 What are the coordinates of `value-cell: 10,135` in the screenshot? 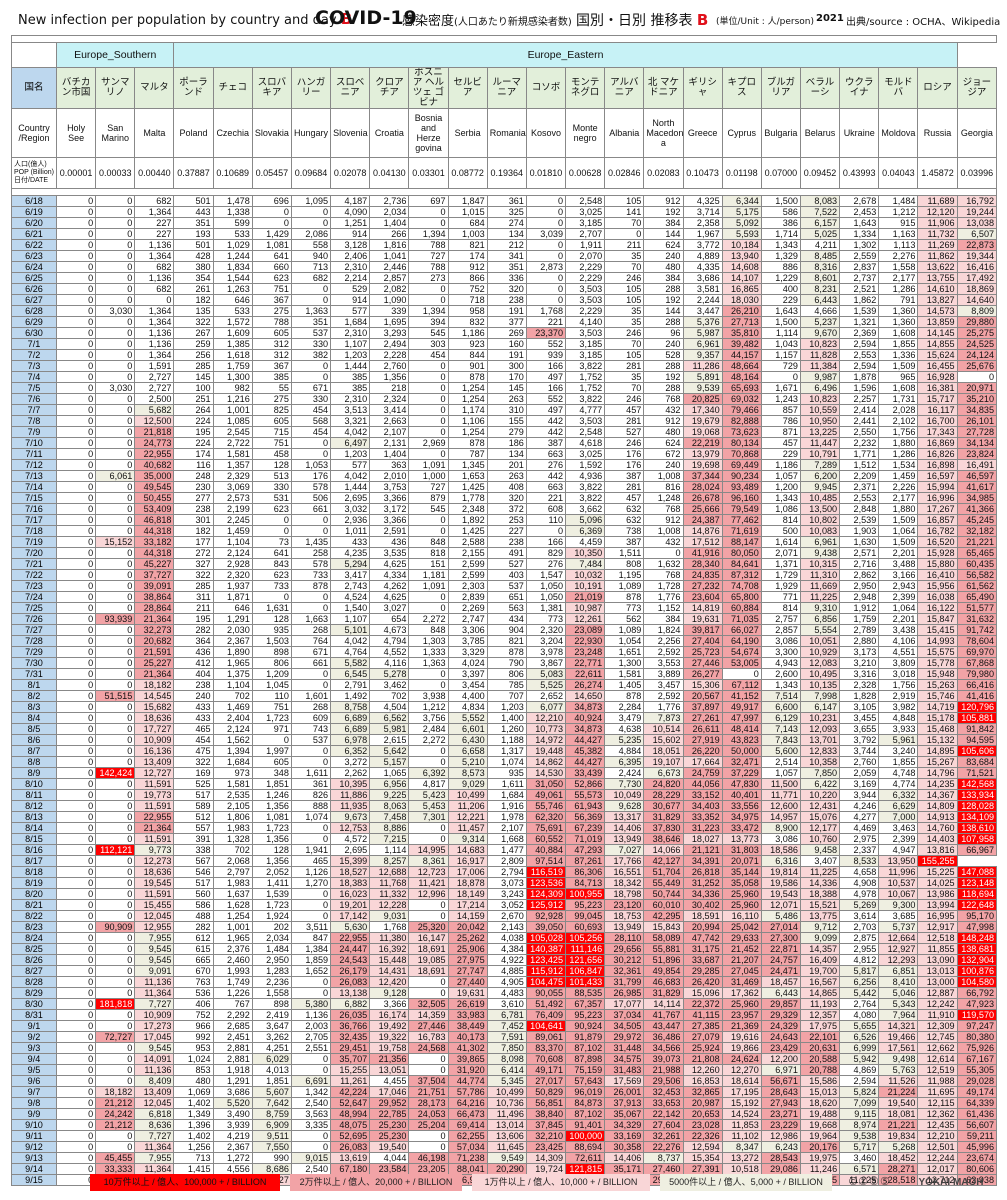 It's located at (820, 685).